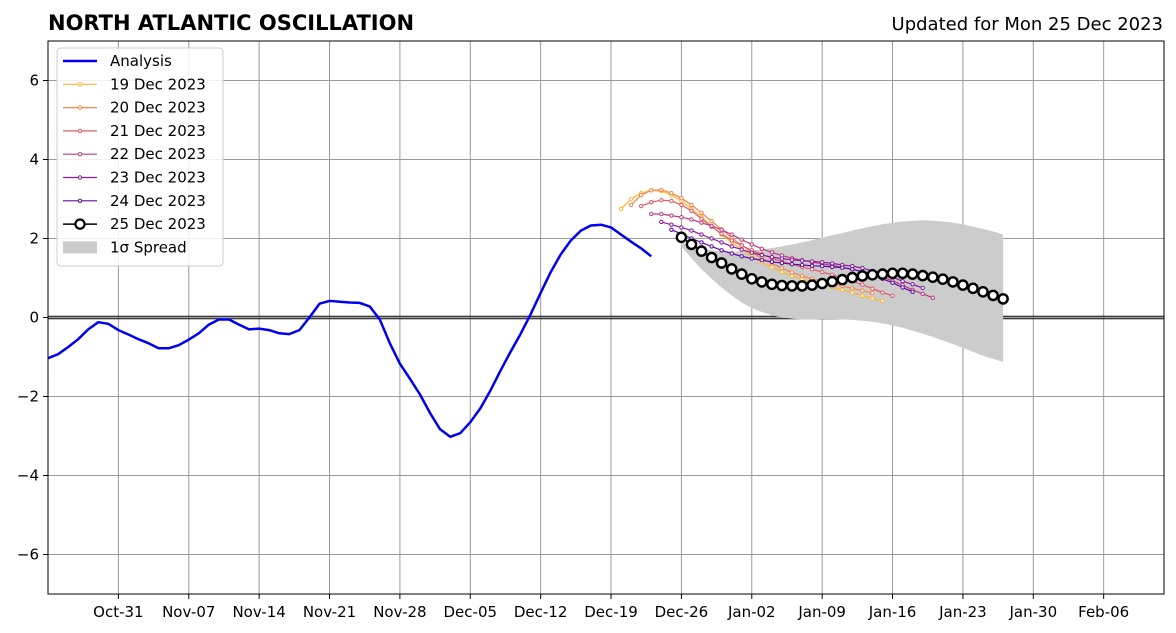 Image resolution: width=1176 pixels, height=633 pixels. Describe the element at coordinates (611, 612) in the screenshot. I see `x-tick-label: Dec-19` at that location.